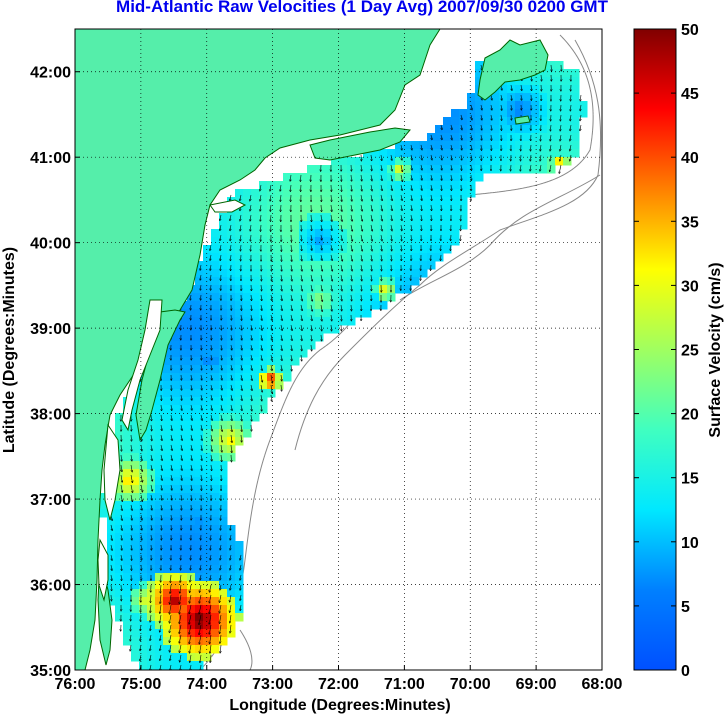 This screenshot has width=724, height=714. Describe the element at coordinates (338, 684) in the screenshot. I see `x-tick-label: 72:00` at that location.